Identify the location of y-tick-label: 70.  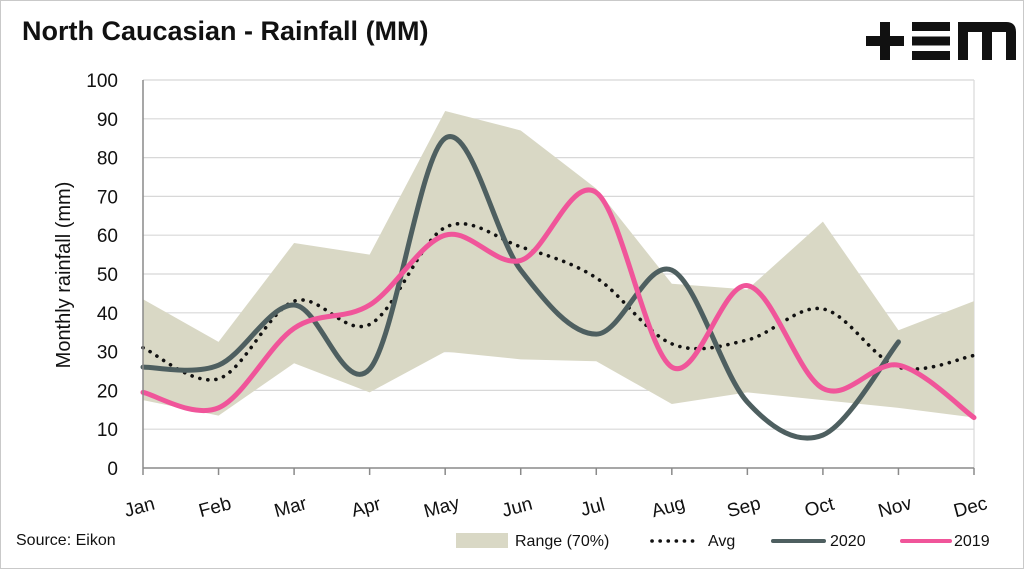
(107, 197).